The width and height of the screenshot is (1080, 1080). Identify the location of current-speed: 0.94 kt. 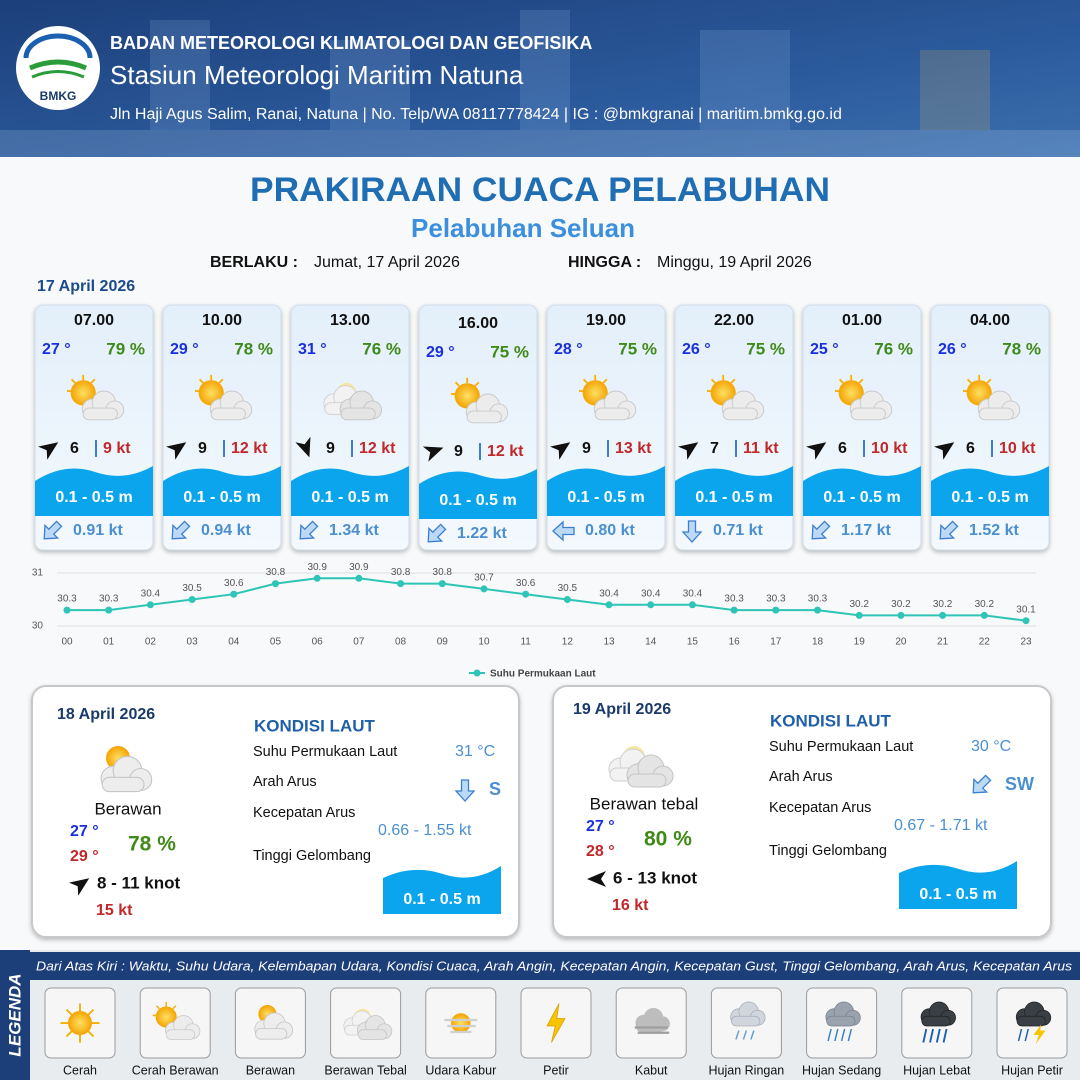
(226, 530).